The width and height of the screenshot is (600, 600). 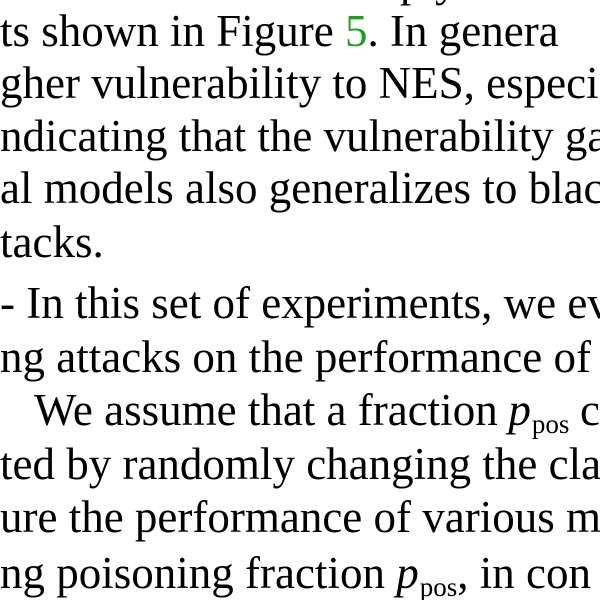 I want to click on math-variable: ppos, so click(x=538, y=417).